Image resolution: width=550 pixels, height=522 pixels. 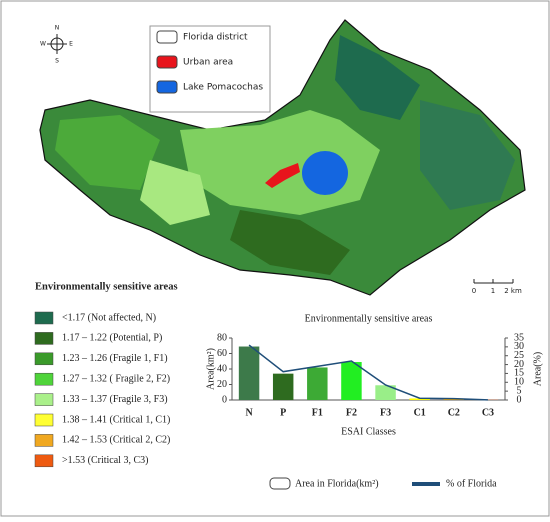 I want to click on x-tick-label: C3, so click(x=488, y=412).